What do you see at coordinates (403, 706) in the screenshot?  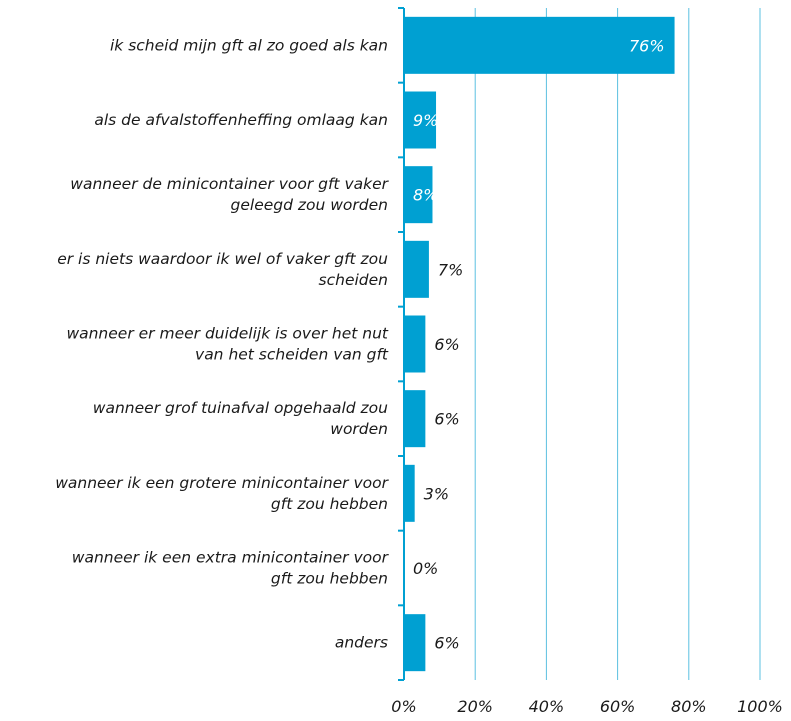 I see `x-tick-label: 0%` at bounding box center [403, 706].